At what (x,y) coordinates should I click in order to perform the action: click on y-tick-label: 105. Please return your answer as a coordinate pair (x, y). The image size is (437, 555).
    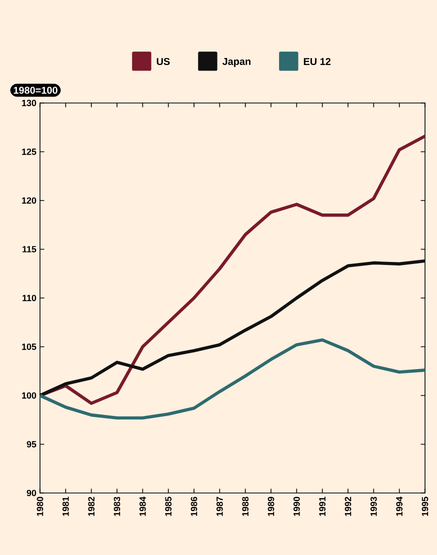
    Looking at the image, I should click on (29, 347).